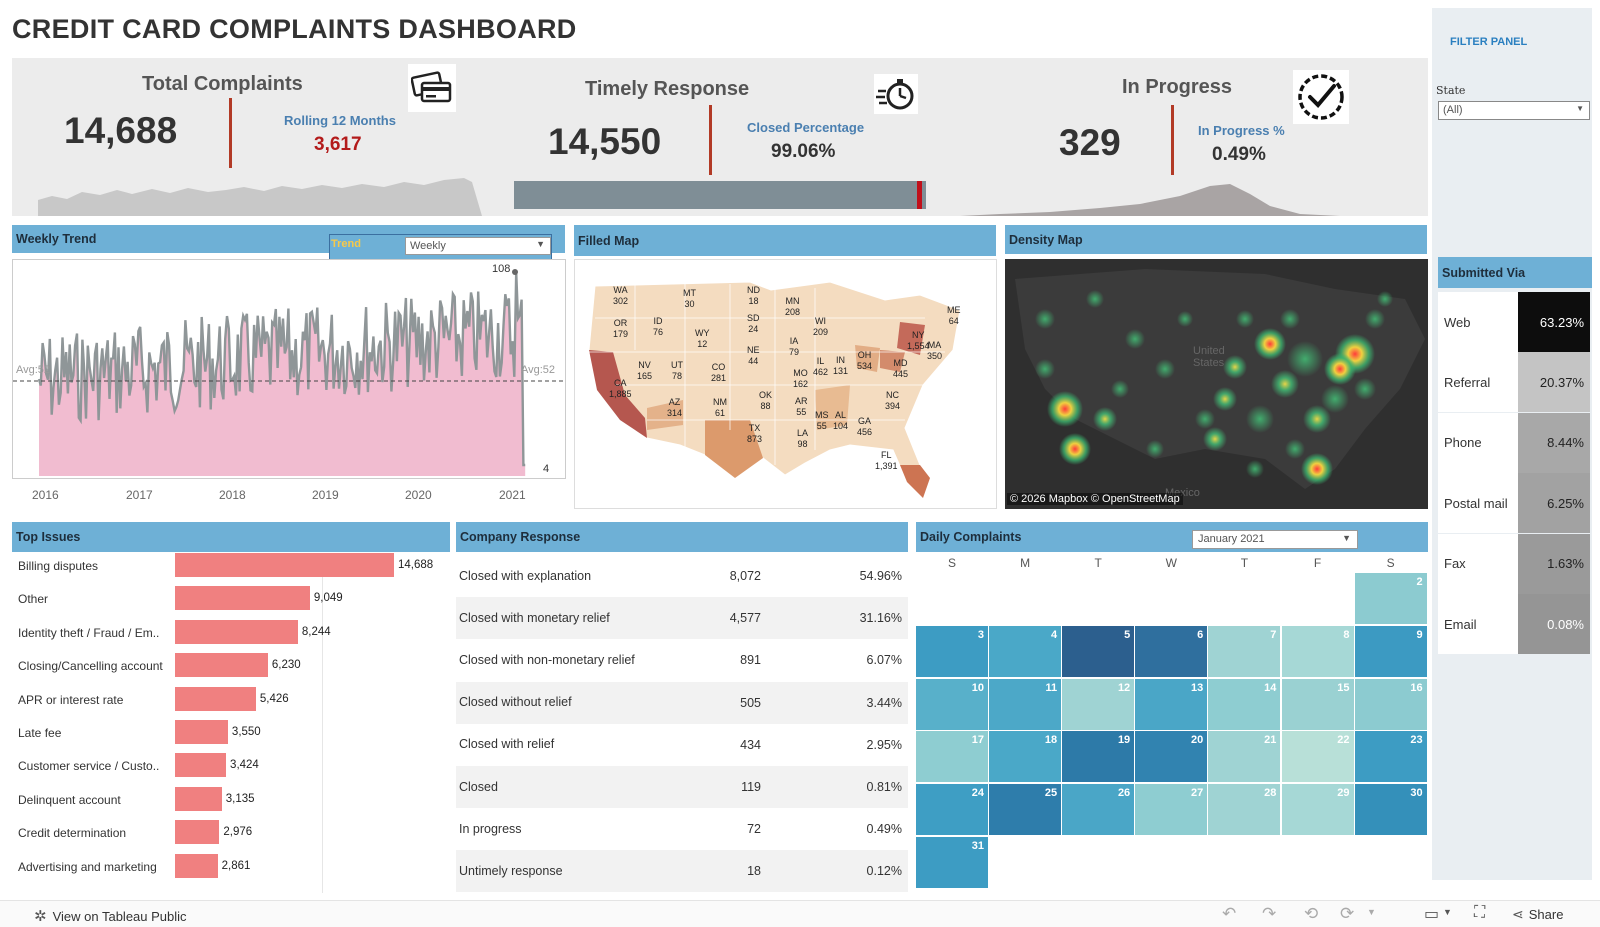 The height and width of the screenshot is (927, 1600). I want to click on calendar-day: 21, so click(1244, 757).